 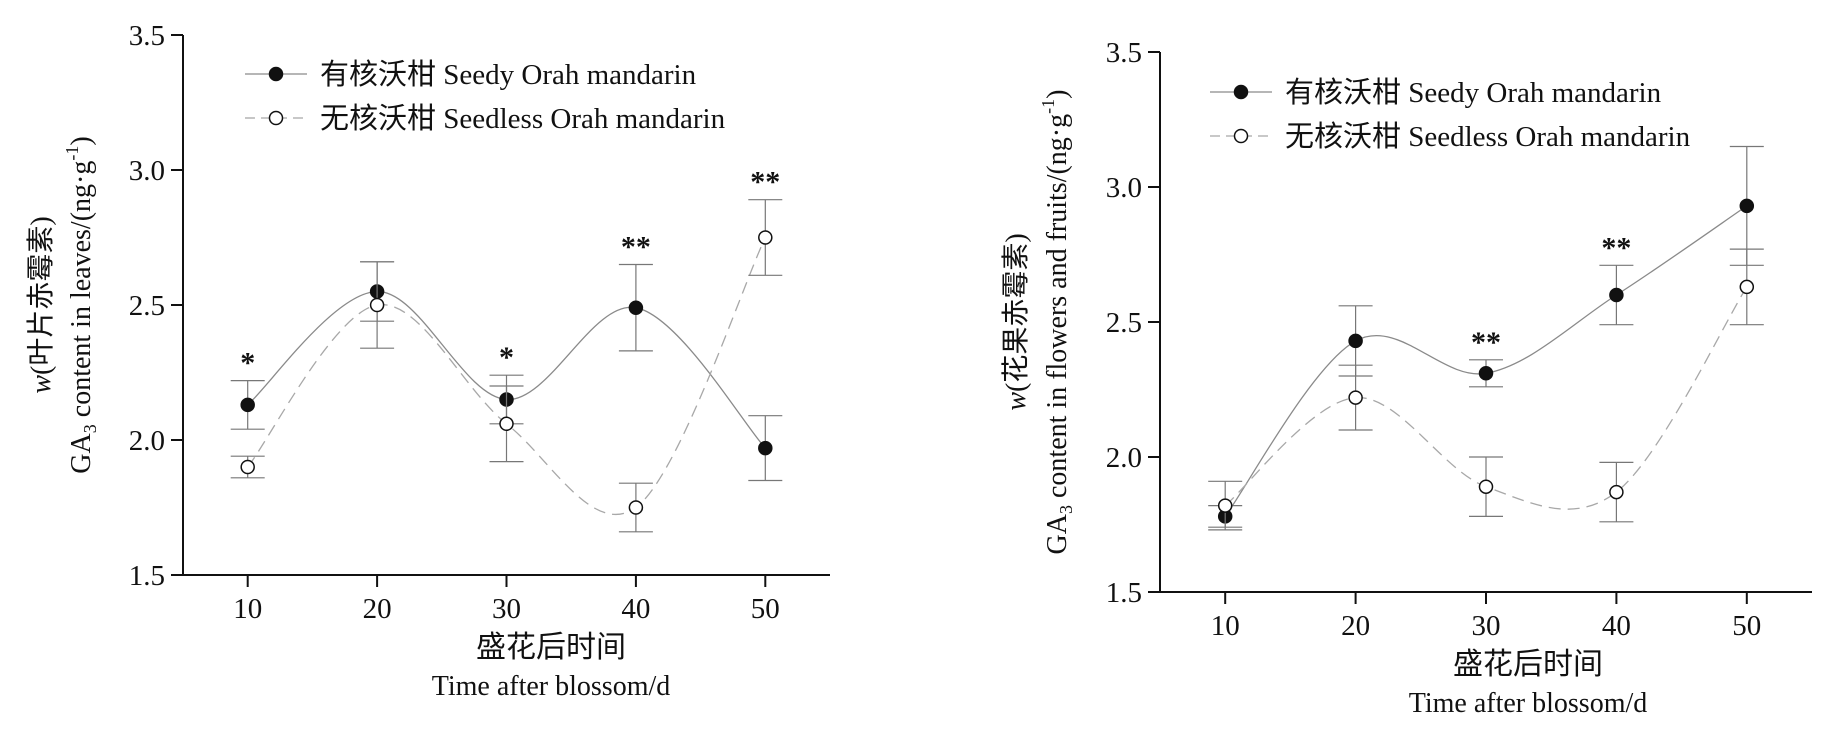 I want to click on series-line-seedless, so click(x=506, y=376).